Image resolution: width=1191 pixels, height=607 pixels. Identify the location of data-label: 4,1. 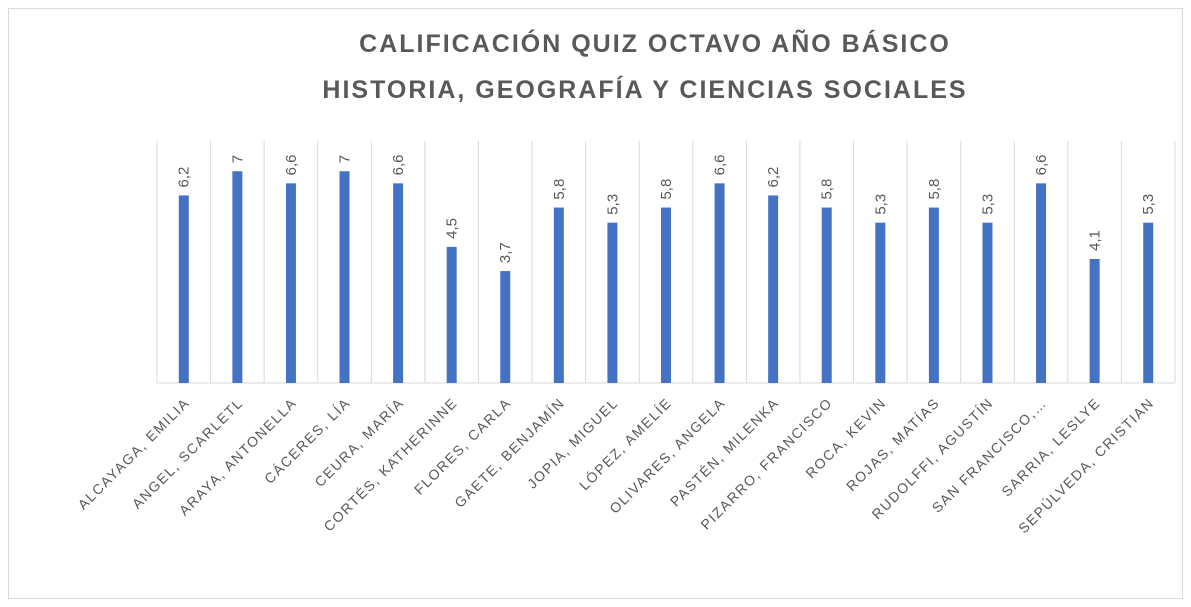
(1095, 240).